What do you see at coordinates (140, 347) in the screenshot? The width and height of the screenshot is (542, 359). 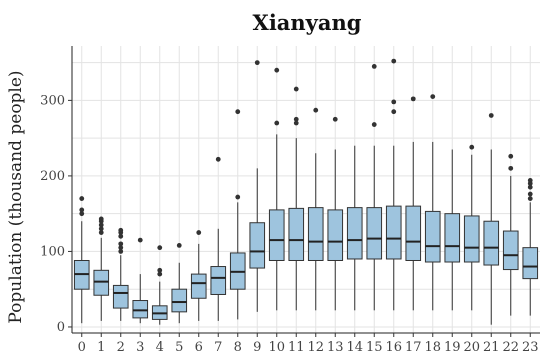 I see `x-tick-label: 3` at bounding box center [140, 347].